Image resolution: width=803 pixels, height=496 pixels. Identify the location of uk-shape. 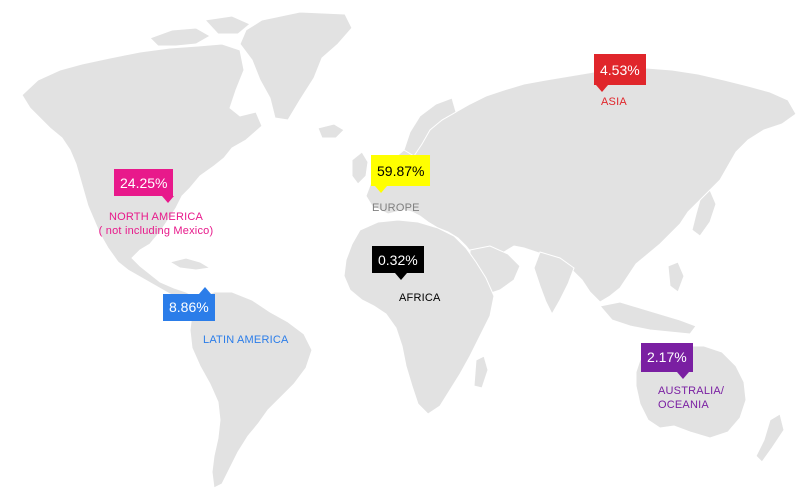
(360, 168).